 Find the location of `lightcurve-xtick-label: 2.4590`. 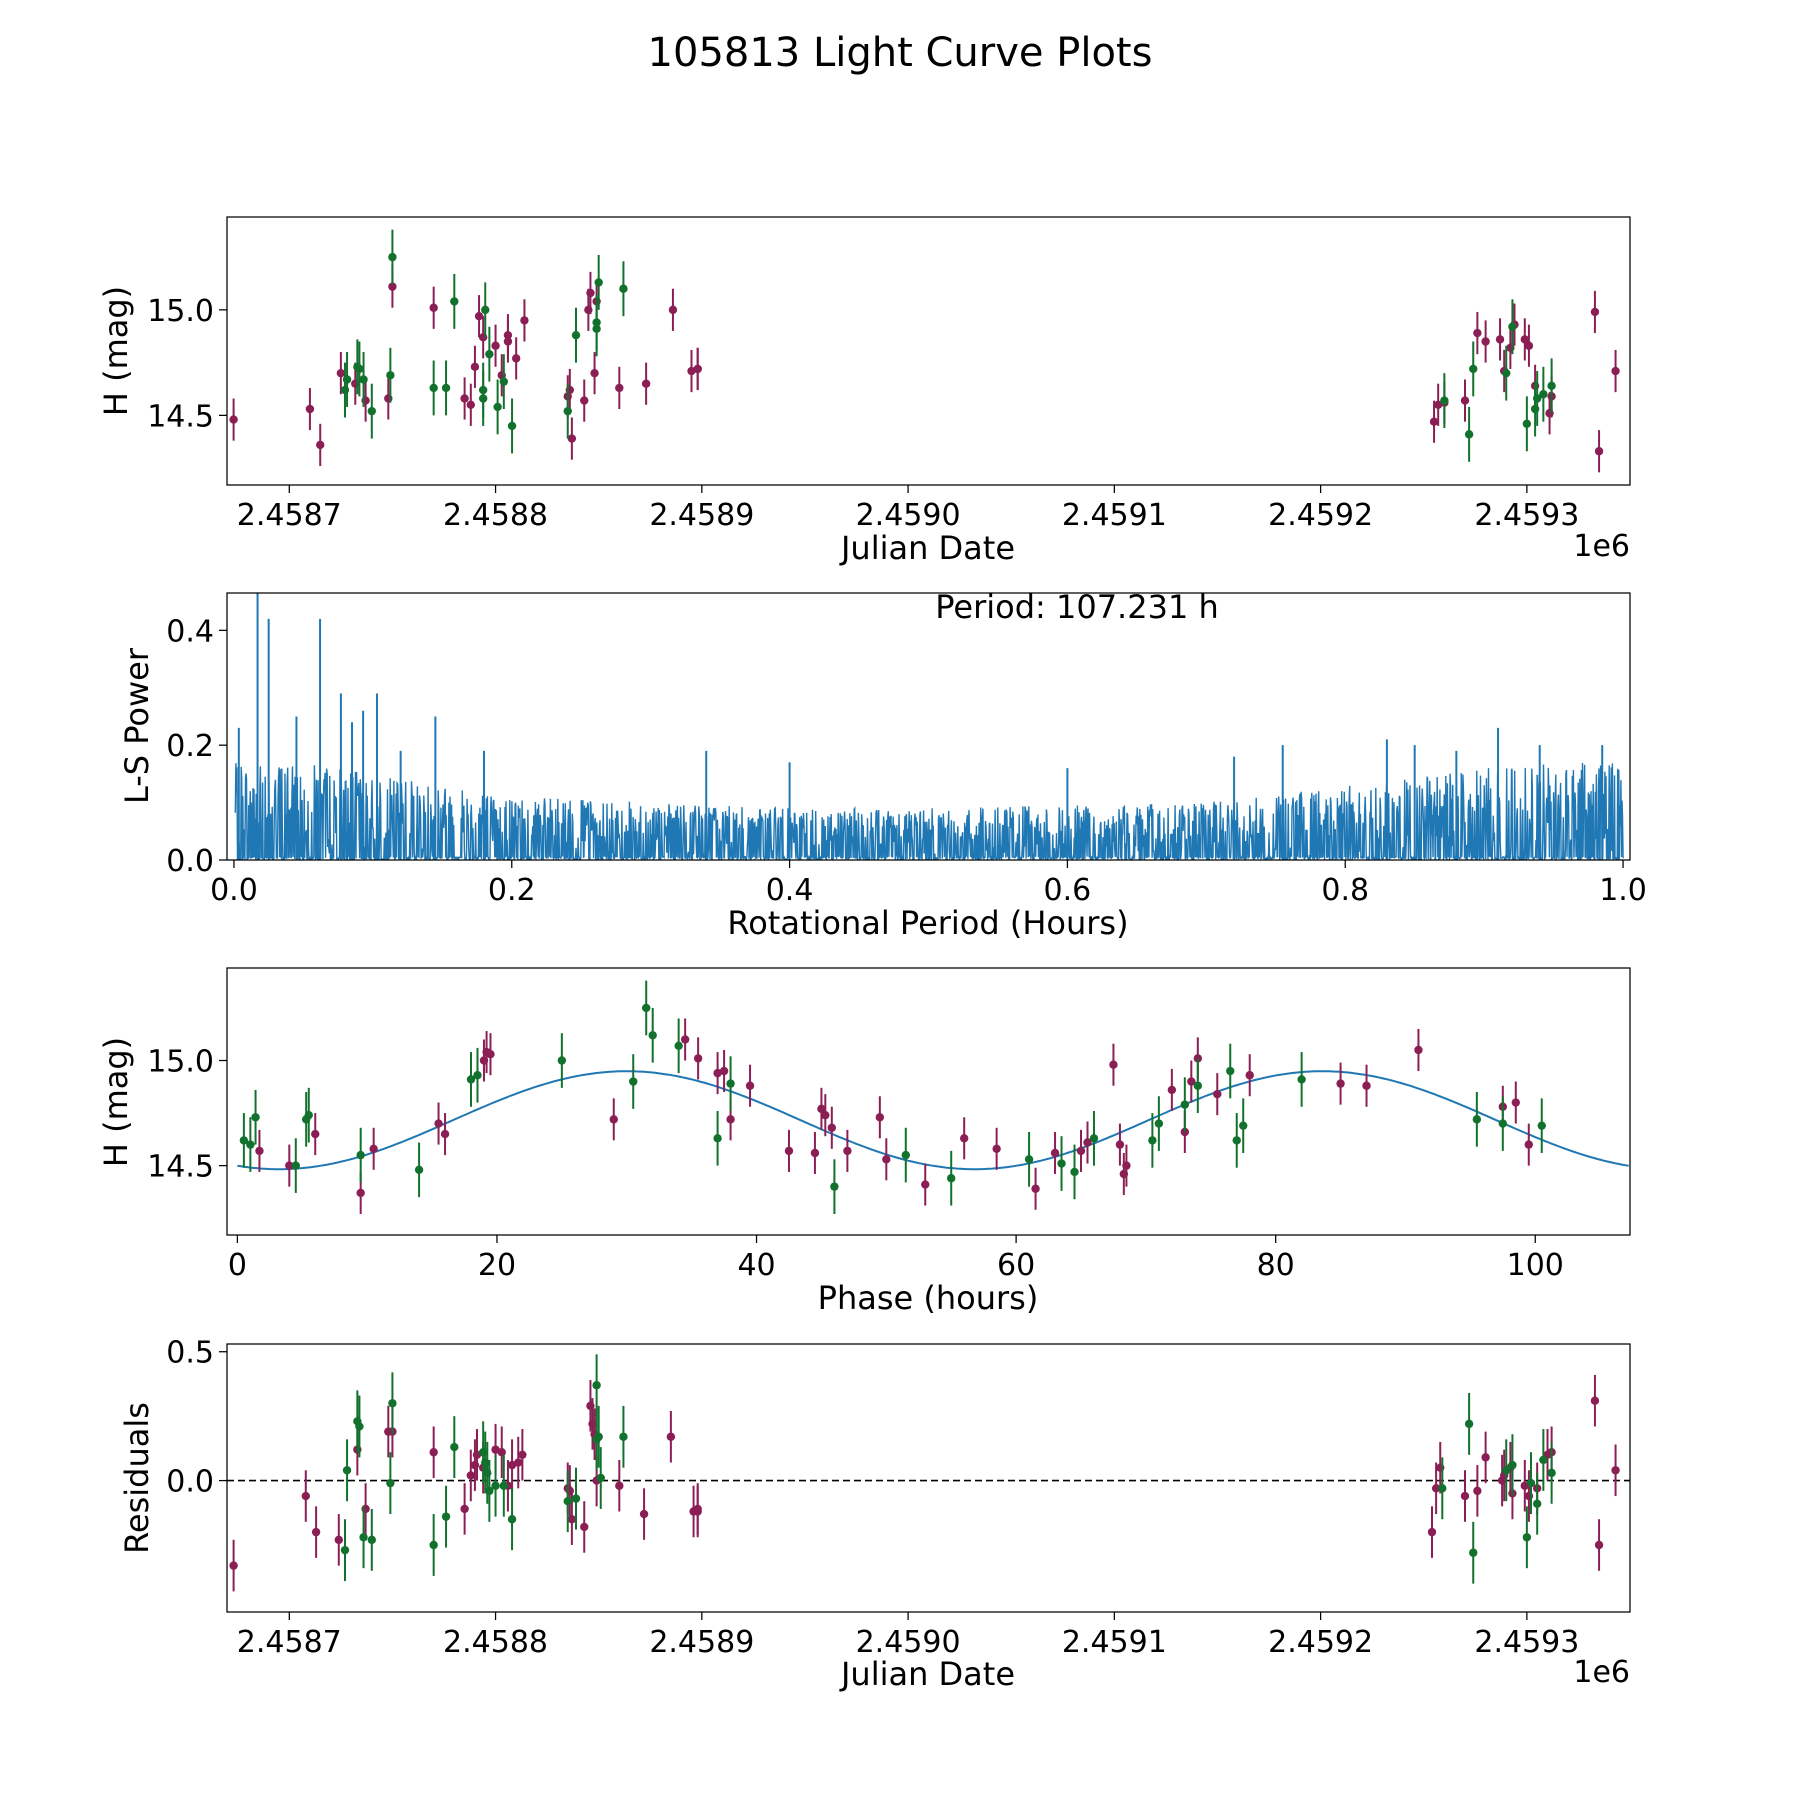

lightcurve-xtick-label: 2.4590 is located at coordinates (908, 515).